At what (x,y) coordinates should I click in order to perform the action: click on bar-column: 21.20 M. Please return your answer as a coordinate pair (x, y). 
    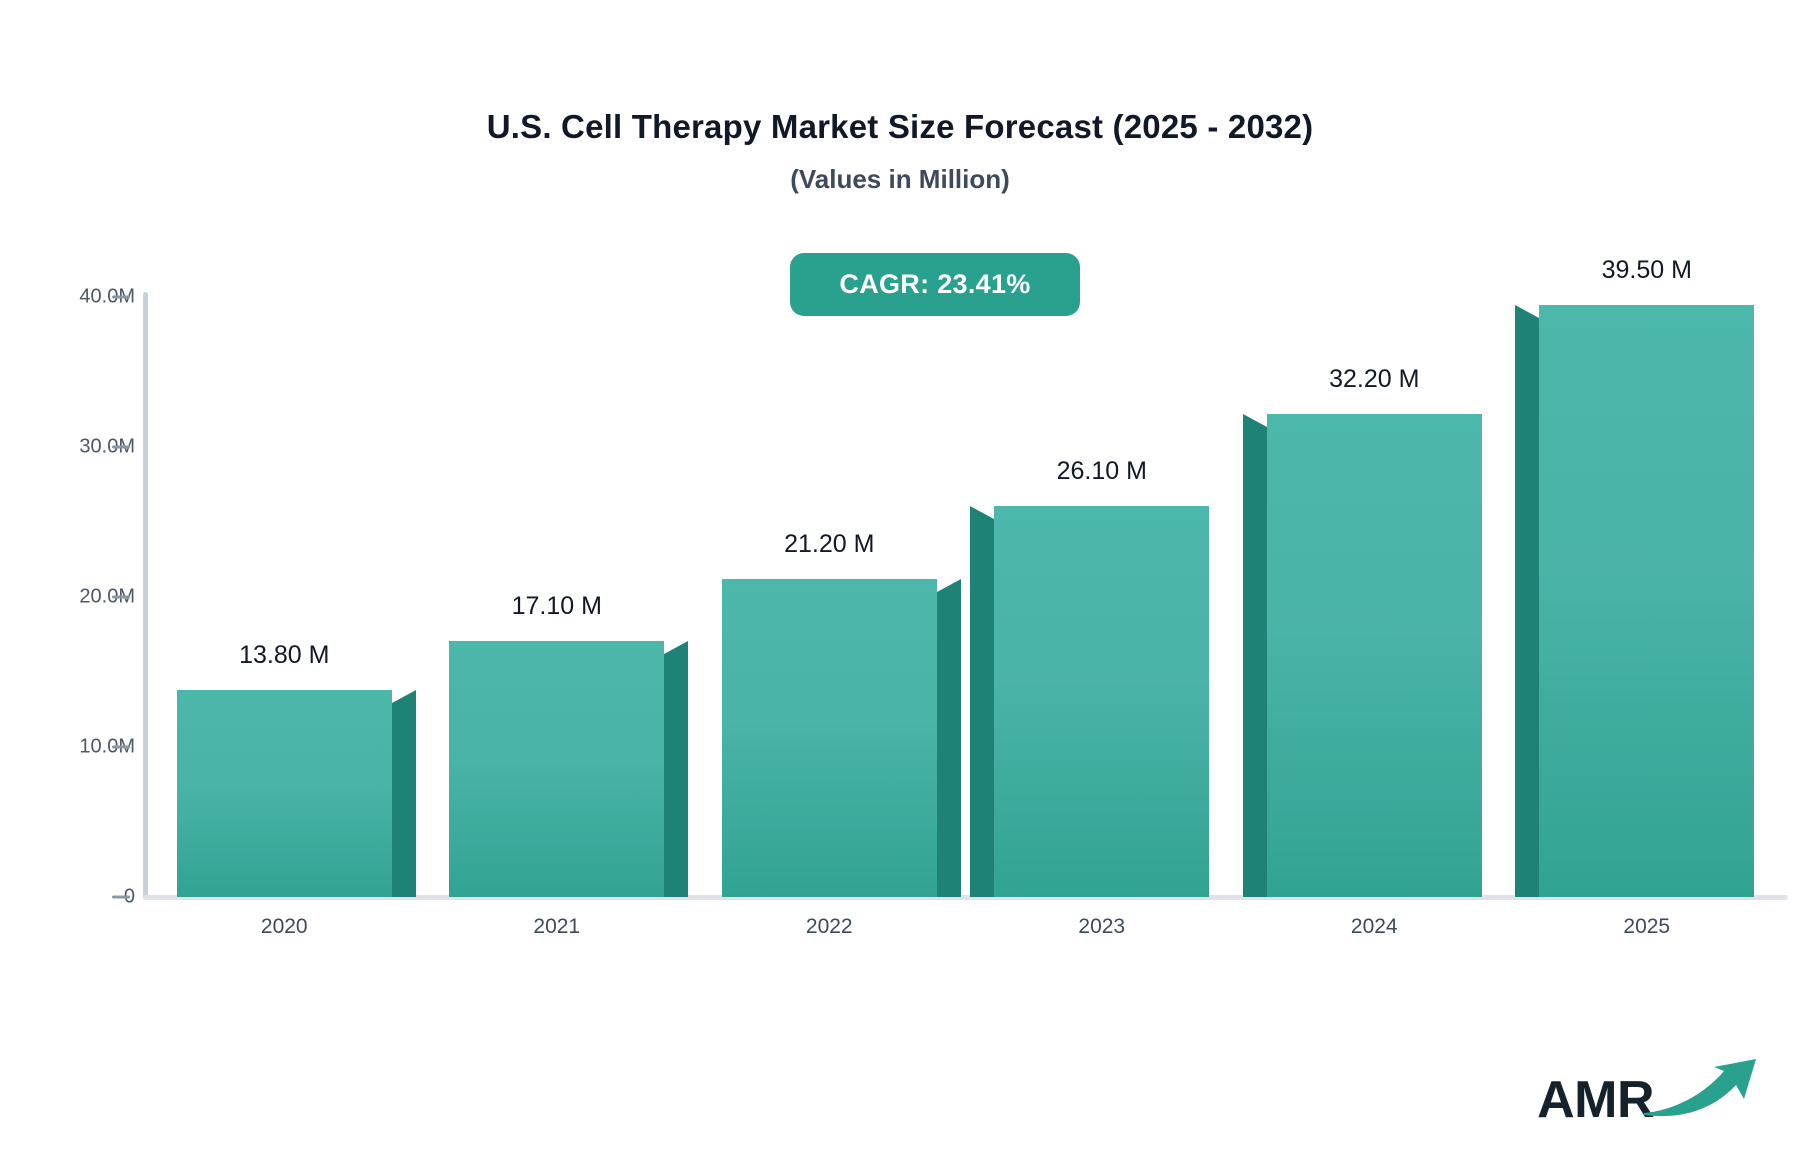
    Looking at the image, I should click on (841, 713).